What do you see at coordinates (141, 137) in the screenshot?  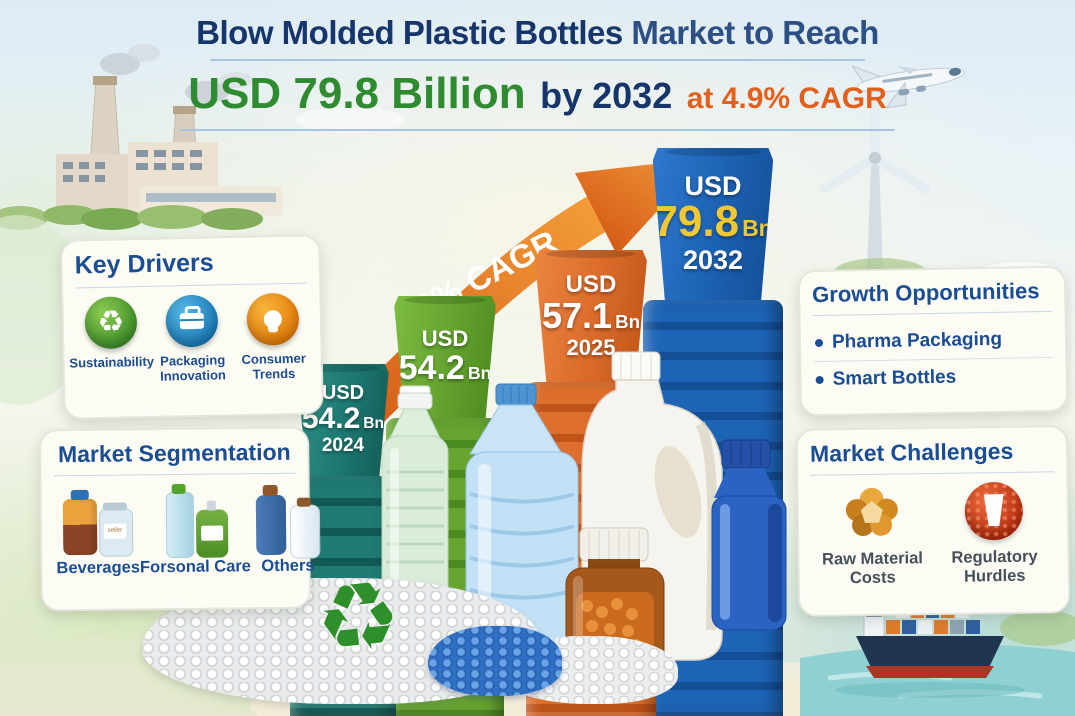 I see `factory-illustration` at bounding box center [141, 137].